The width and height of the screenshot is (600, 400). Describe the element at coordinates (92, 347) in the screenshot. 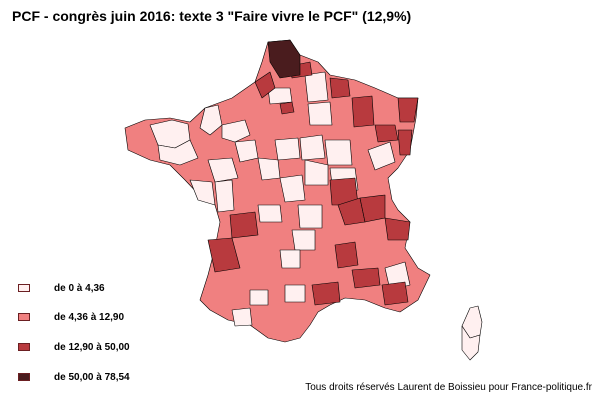

I see `legend-label-3: de 12,90 à 50,00` at that location.